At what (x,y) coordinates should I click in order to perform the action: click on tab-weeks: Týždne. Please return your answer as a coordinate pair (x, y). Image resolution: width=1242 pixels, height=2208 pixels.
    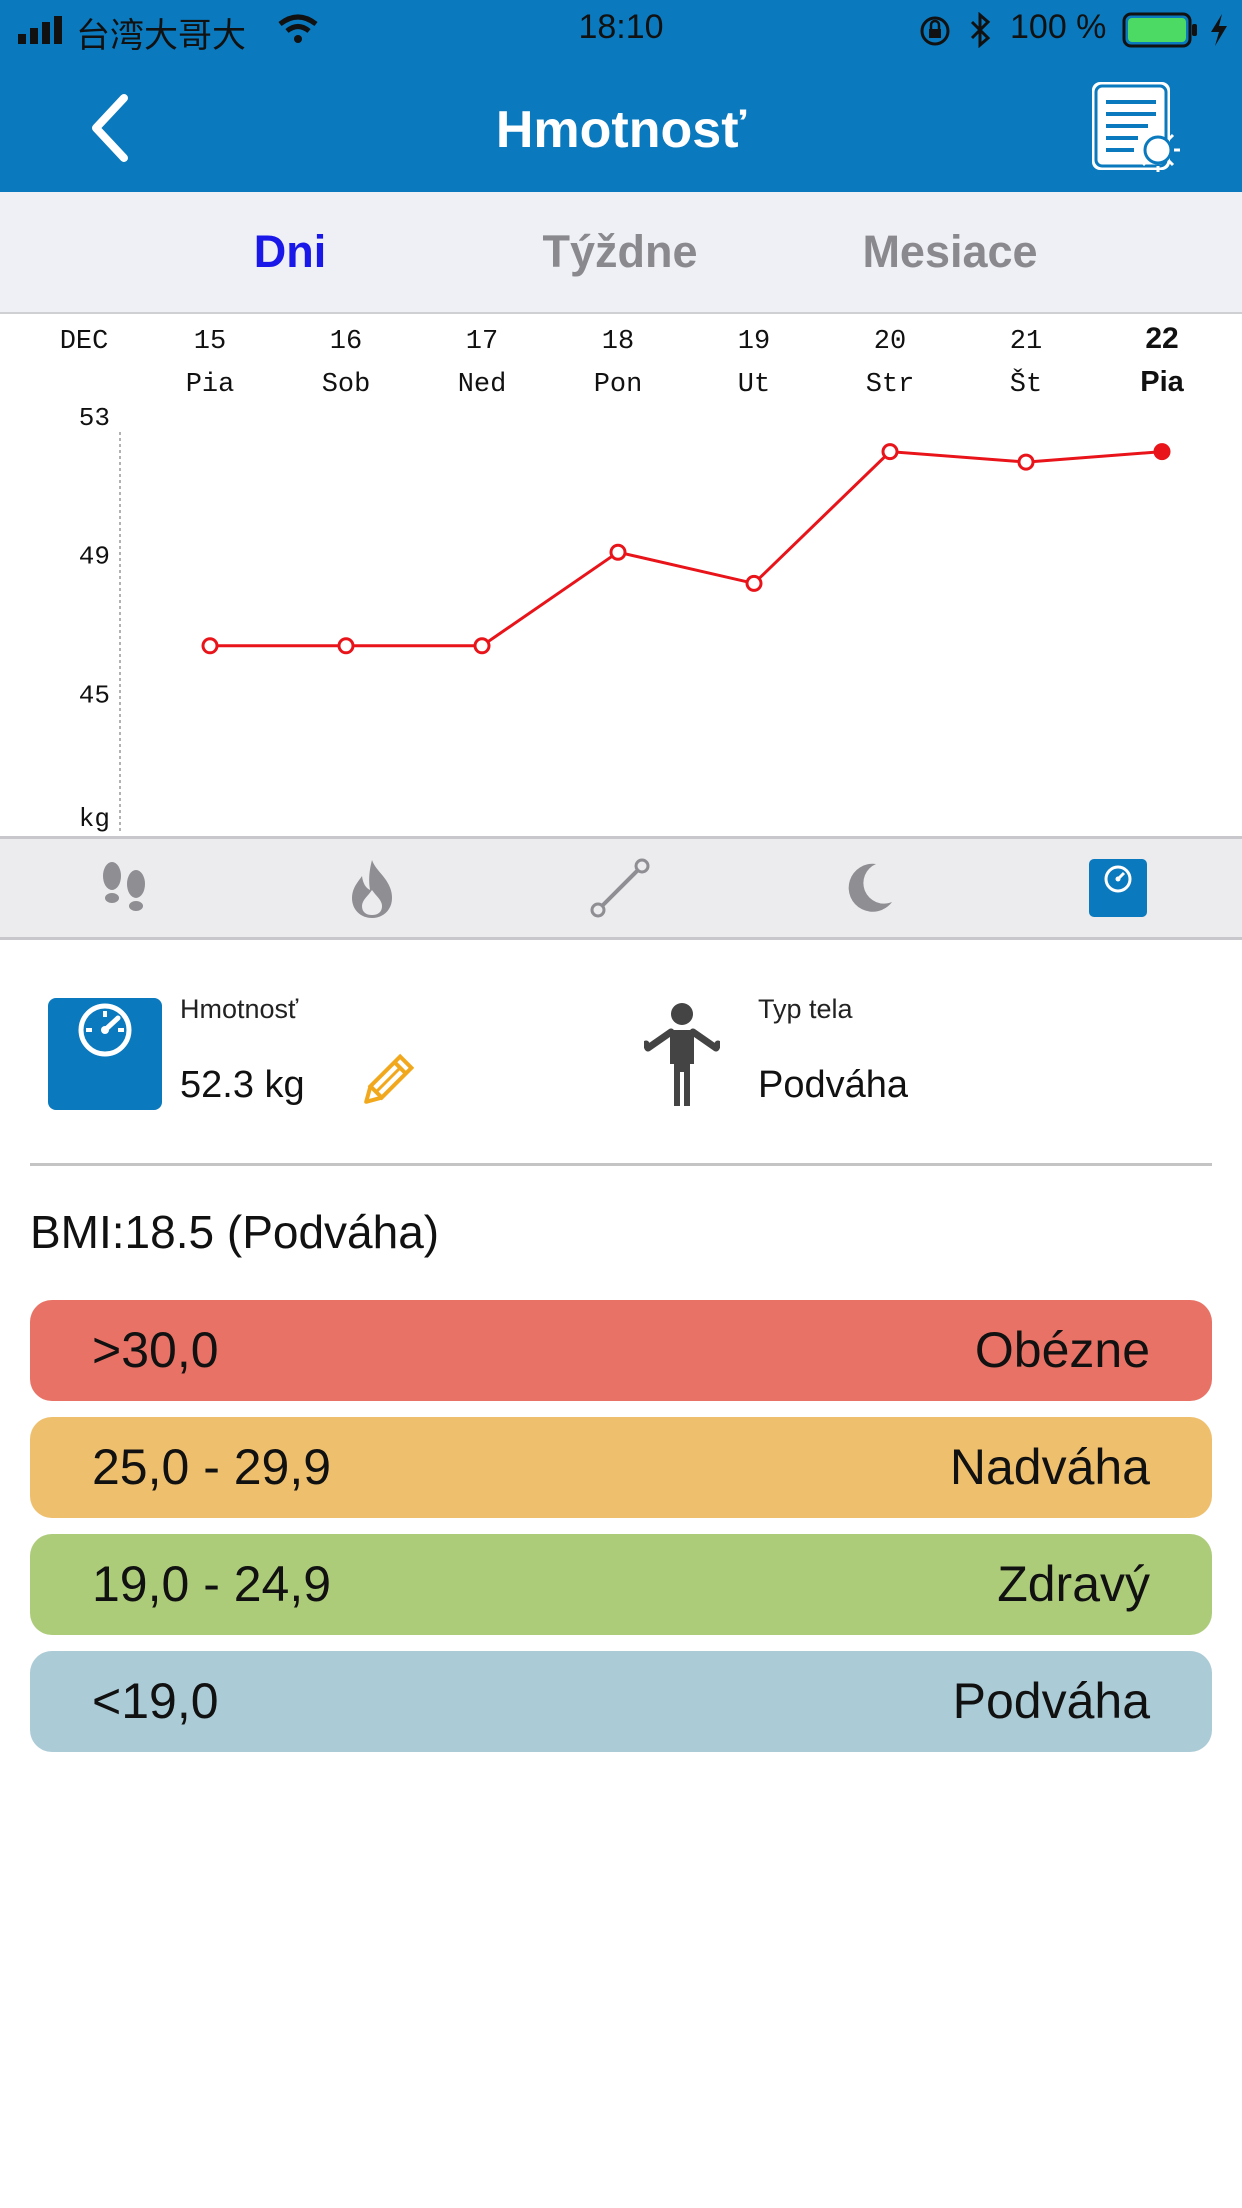
    Looking at the image, I should click on (620, 251).